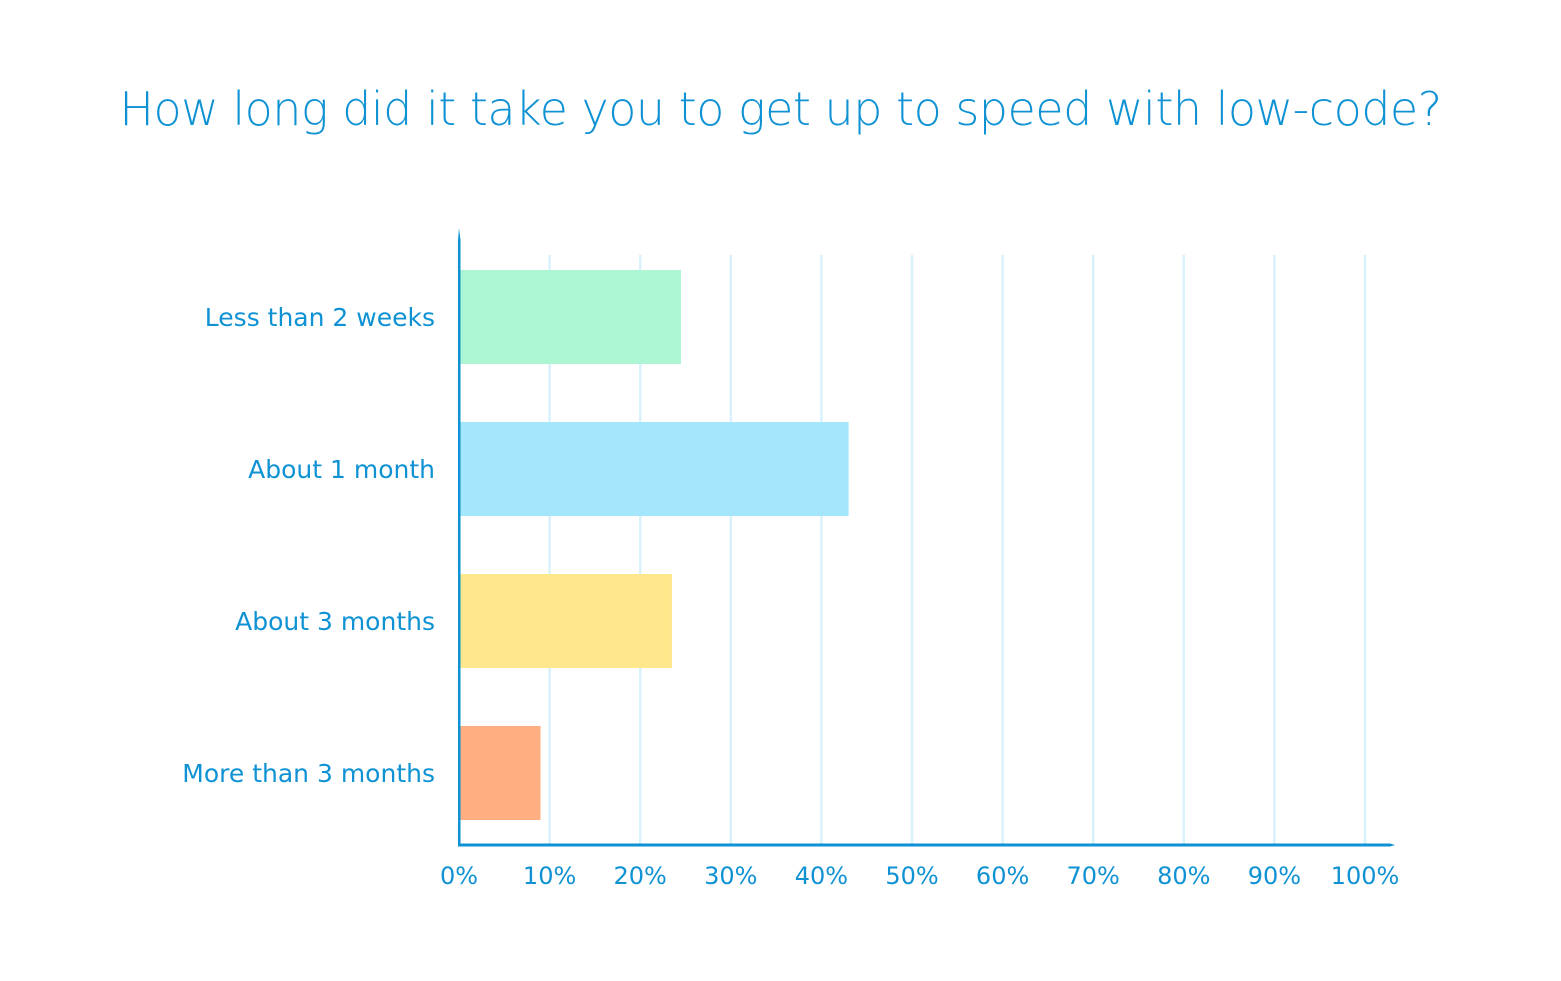 The width and height of the screenshot is (1561, 981). Describe the element at coordinates (1365, 876) in the screenshot. I see `x-tick-label-100: 100%` at that location.